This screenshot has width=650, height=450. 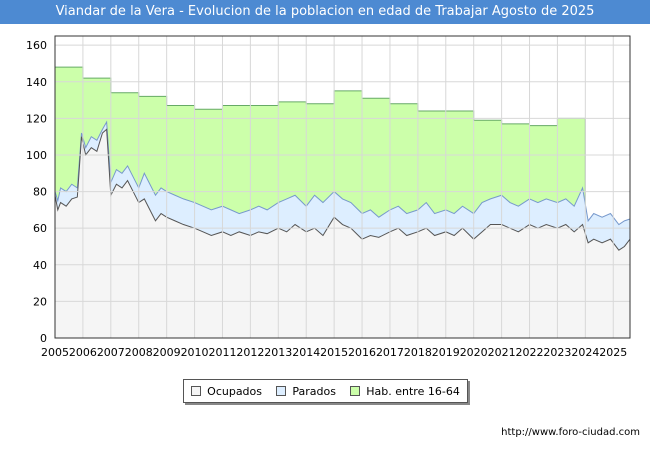 I want to click on legend-label-habitantes: Hab. entre 16-64, so click(x=413, y=391).